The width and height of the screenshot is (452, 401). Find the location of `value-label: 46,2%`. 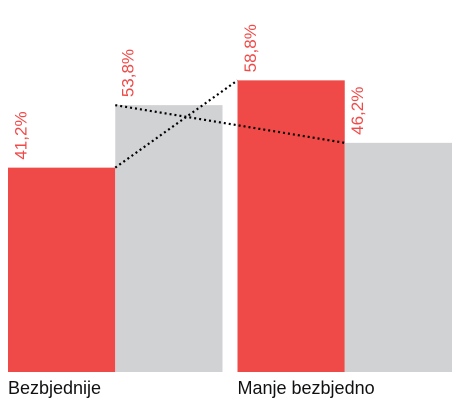

value-label: 46,2% is located at coordinates (357, 111).